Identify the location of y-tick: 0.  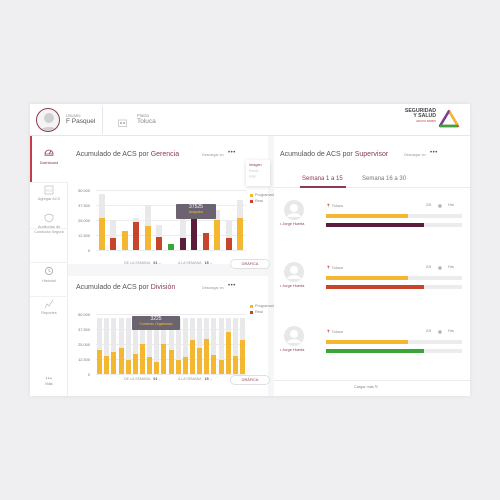
(88, 374).